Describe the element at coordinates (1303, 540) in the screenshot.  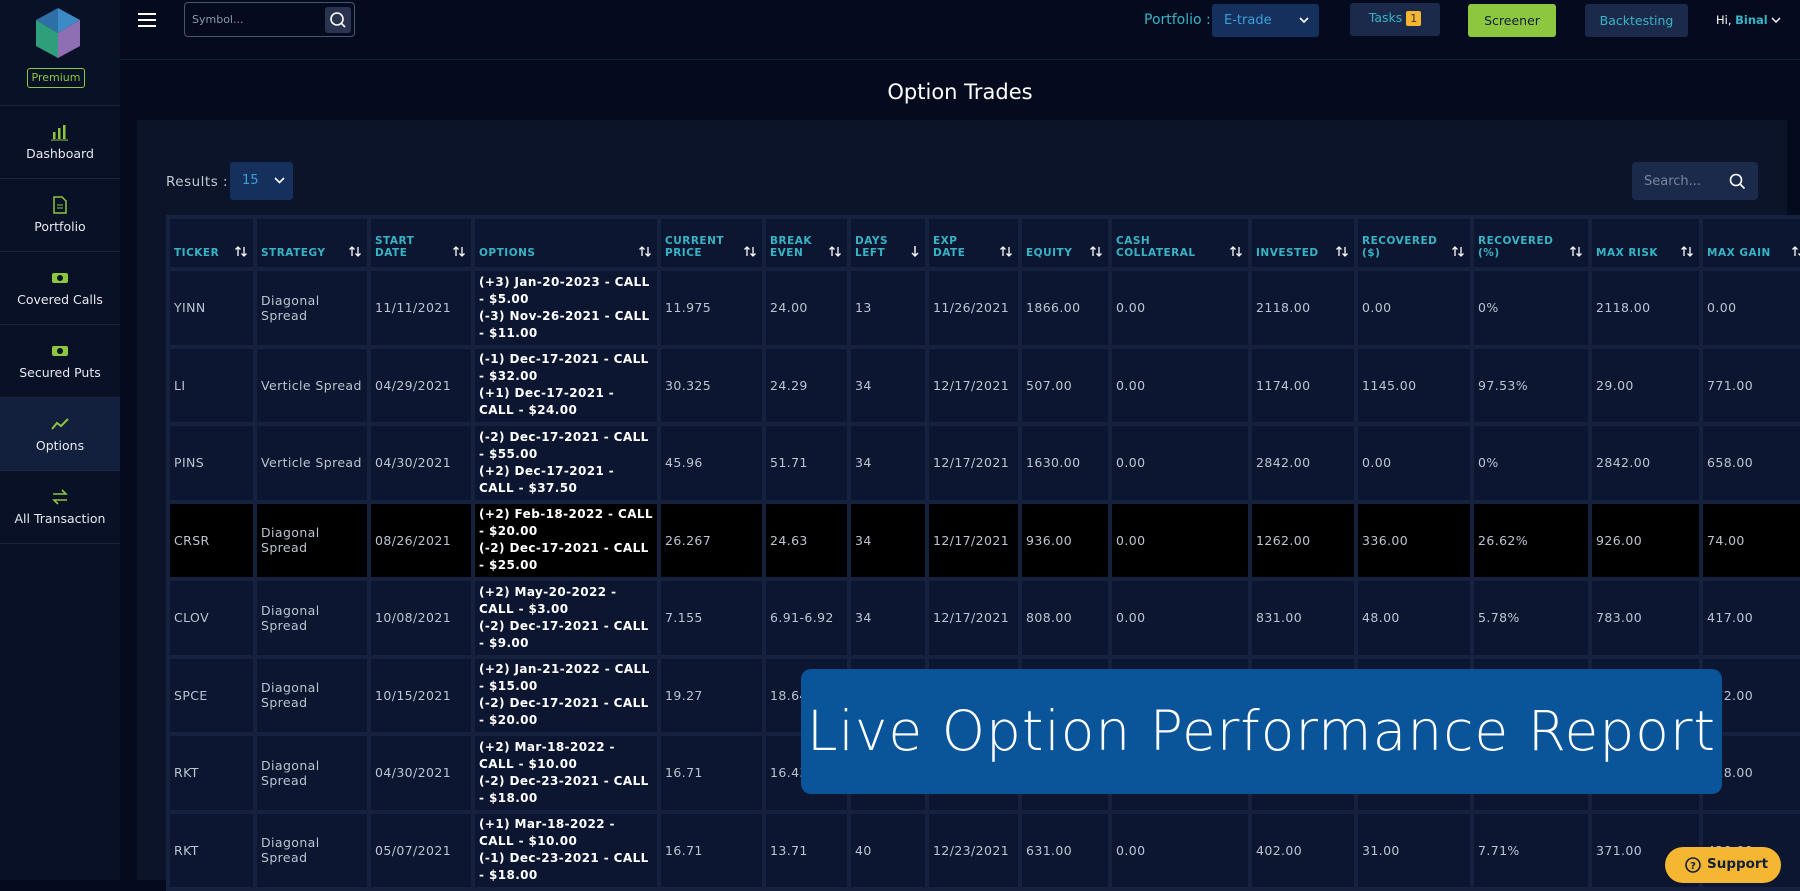
I see `table-cell: 1262.00` at that location.